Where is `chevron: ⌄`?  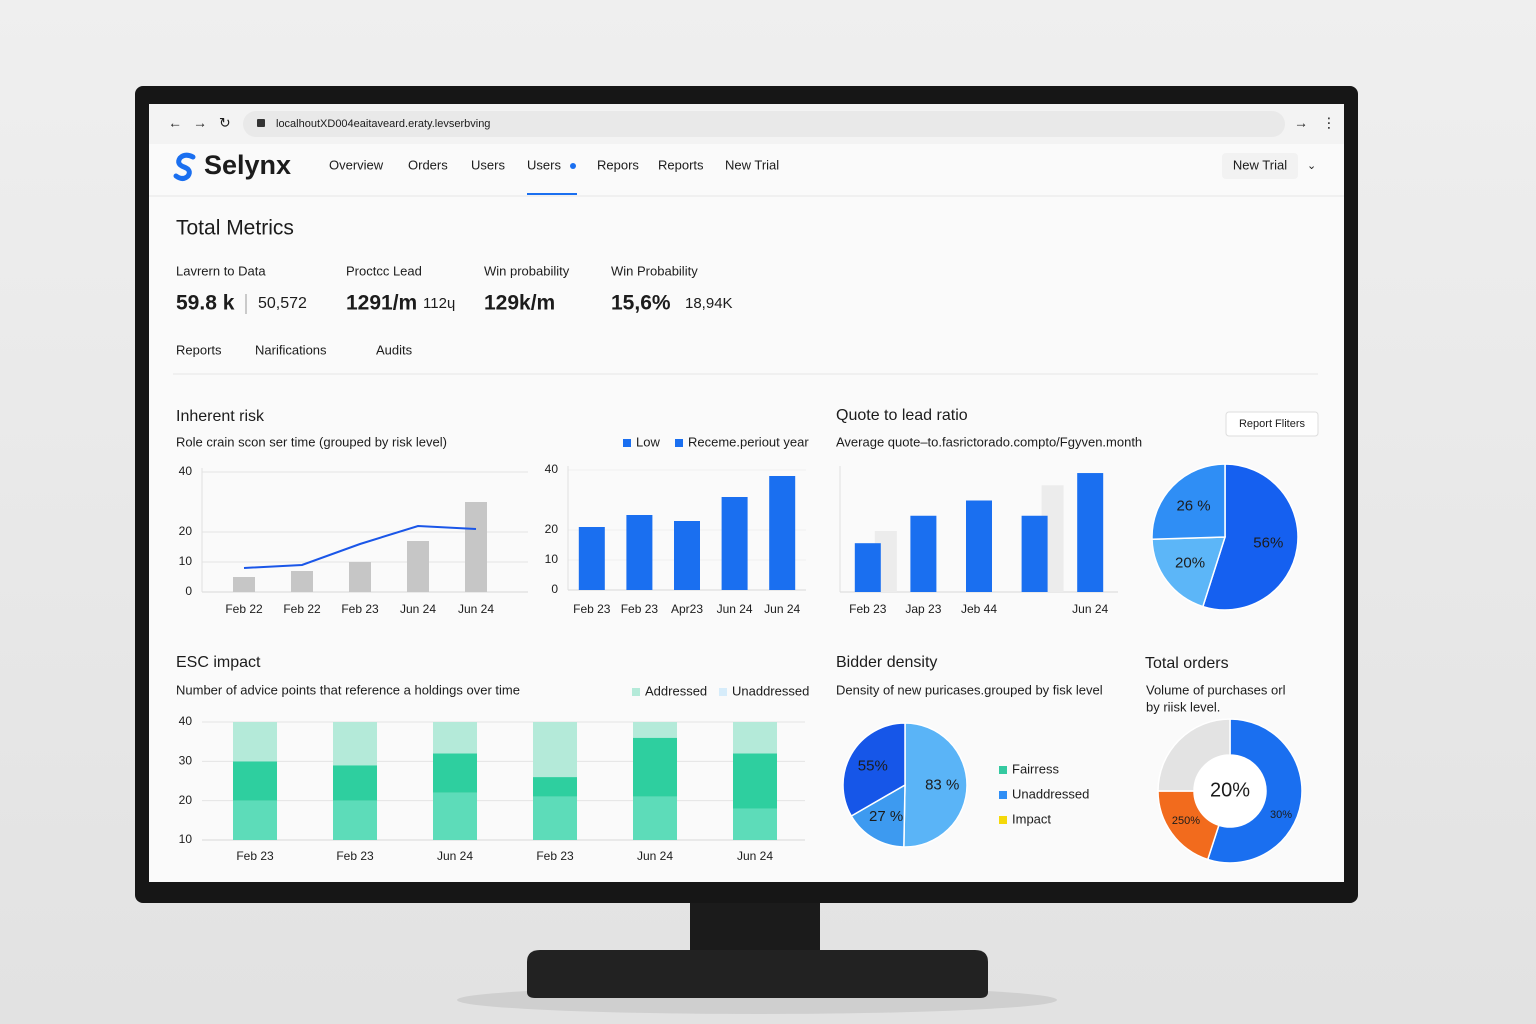
chevron: ⌄ is located at coordinates (1311, 166).